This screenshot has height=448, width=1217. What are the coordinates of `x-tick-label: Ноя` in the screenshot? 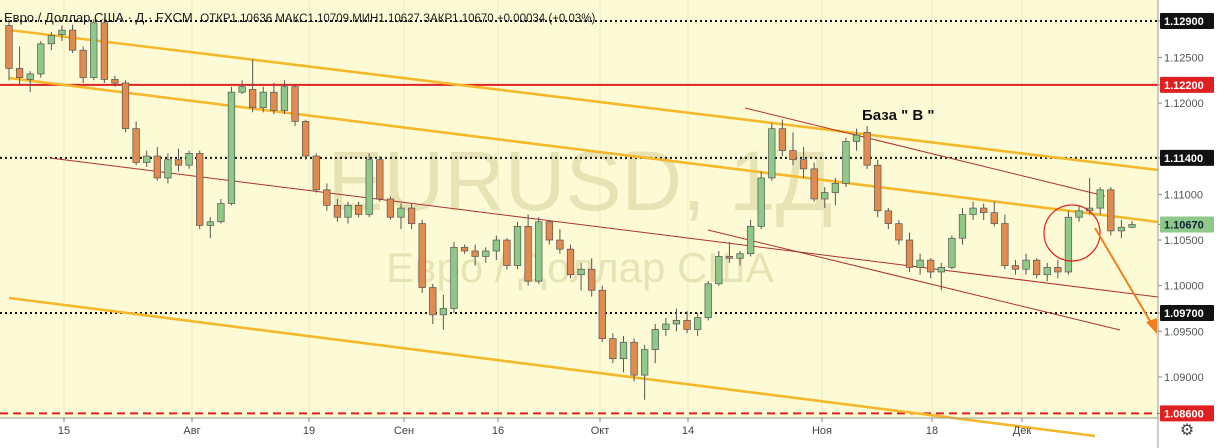 It's located at (822, 431).